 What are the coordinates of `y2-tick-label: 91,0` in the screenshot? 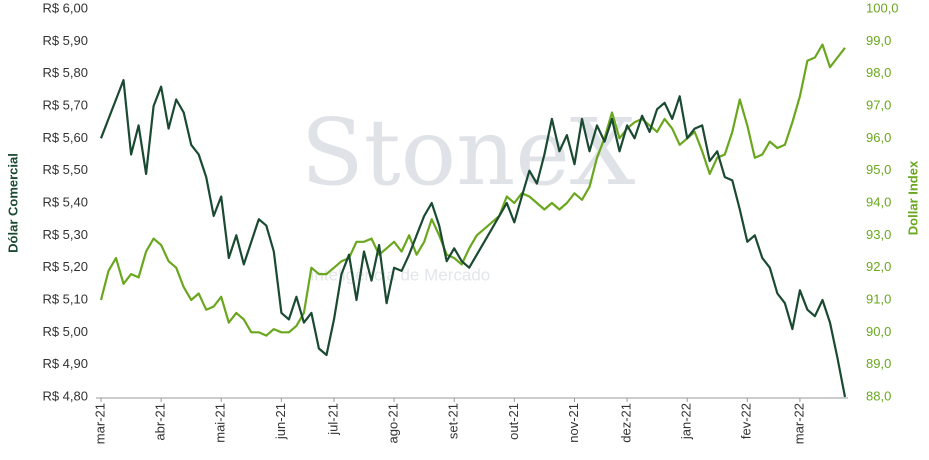 It's located at (878, 298).